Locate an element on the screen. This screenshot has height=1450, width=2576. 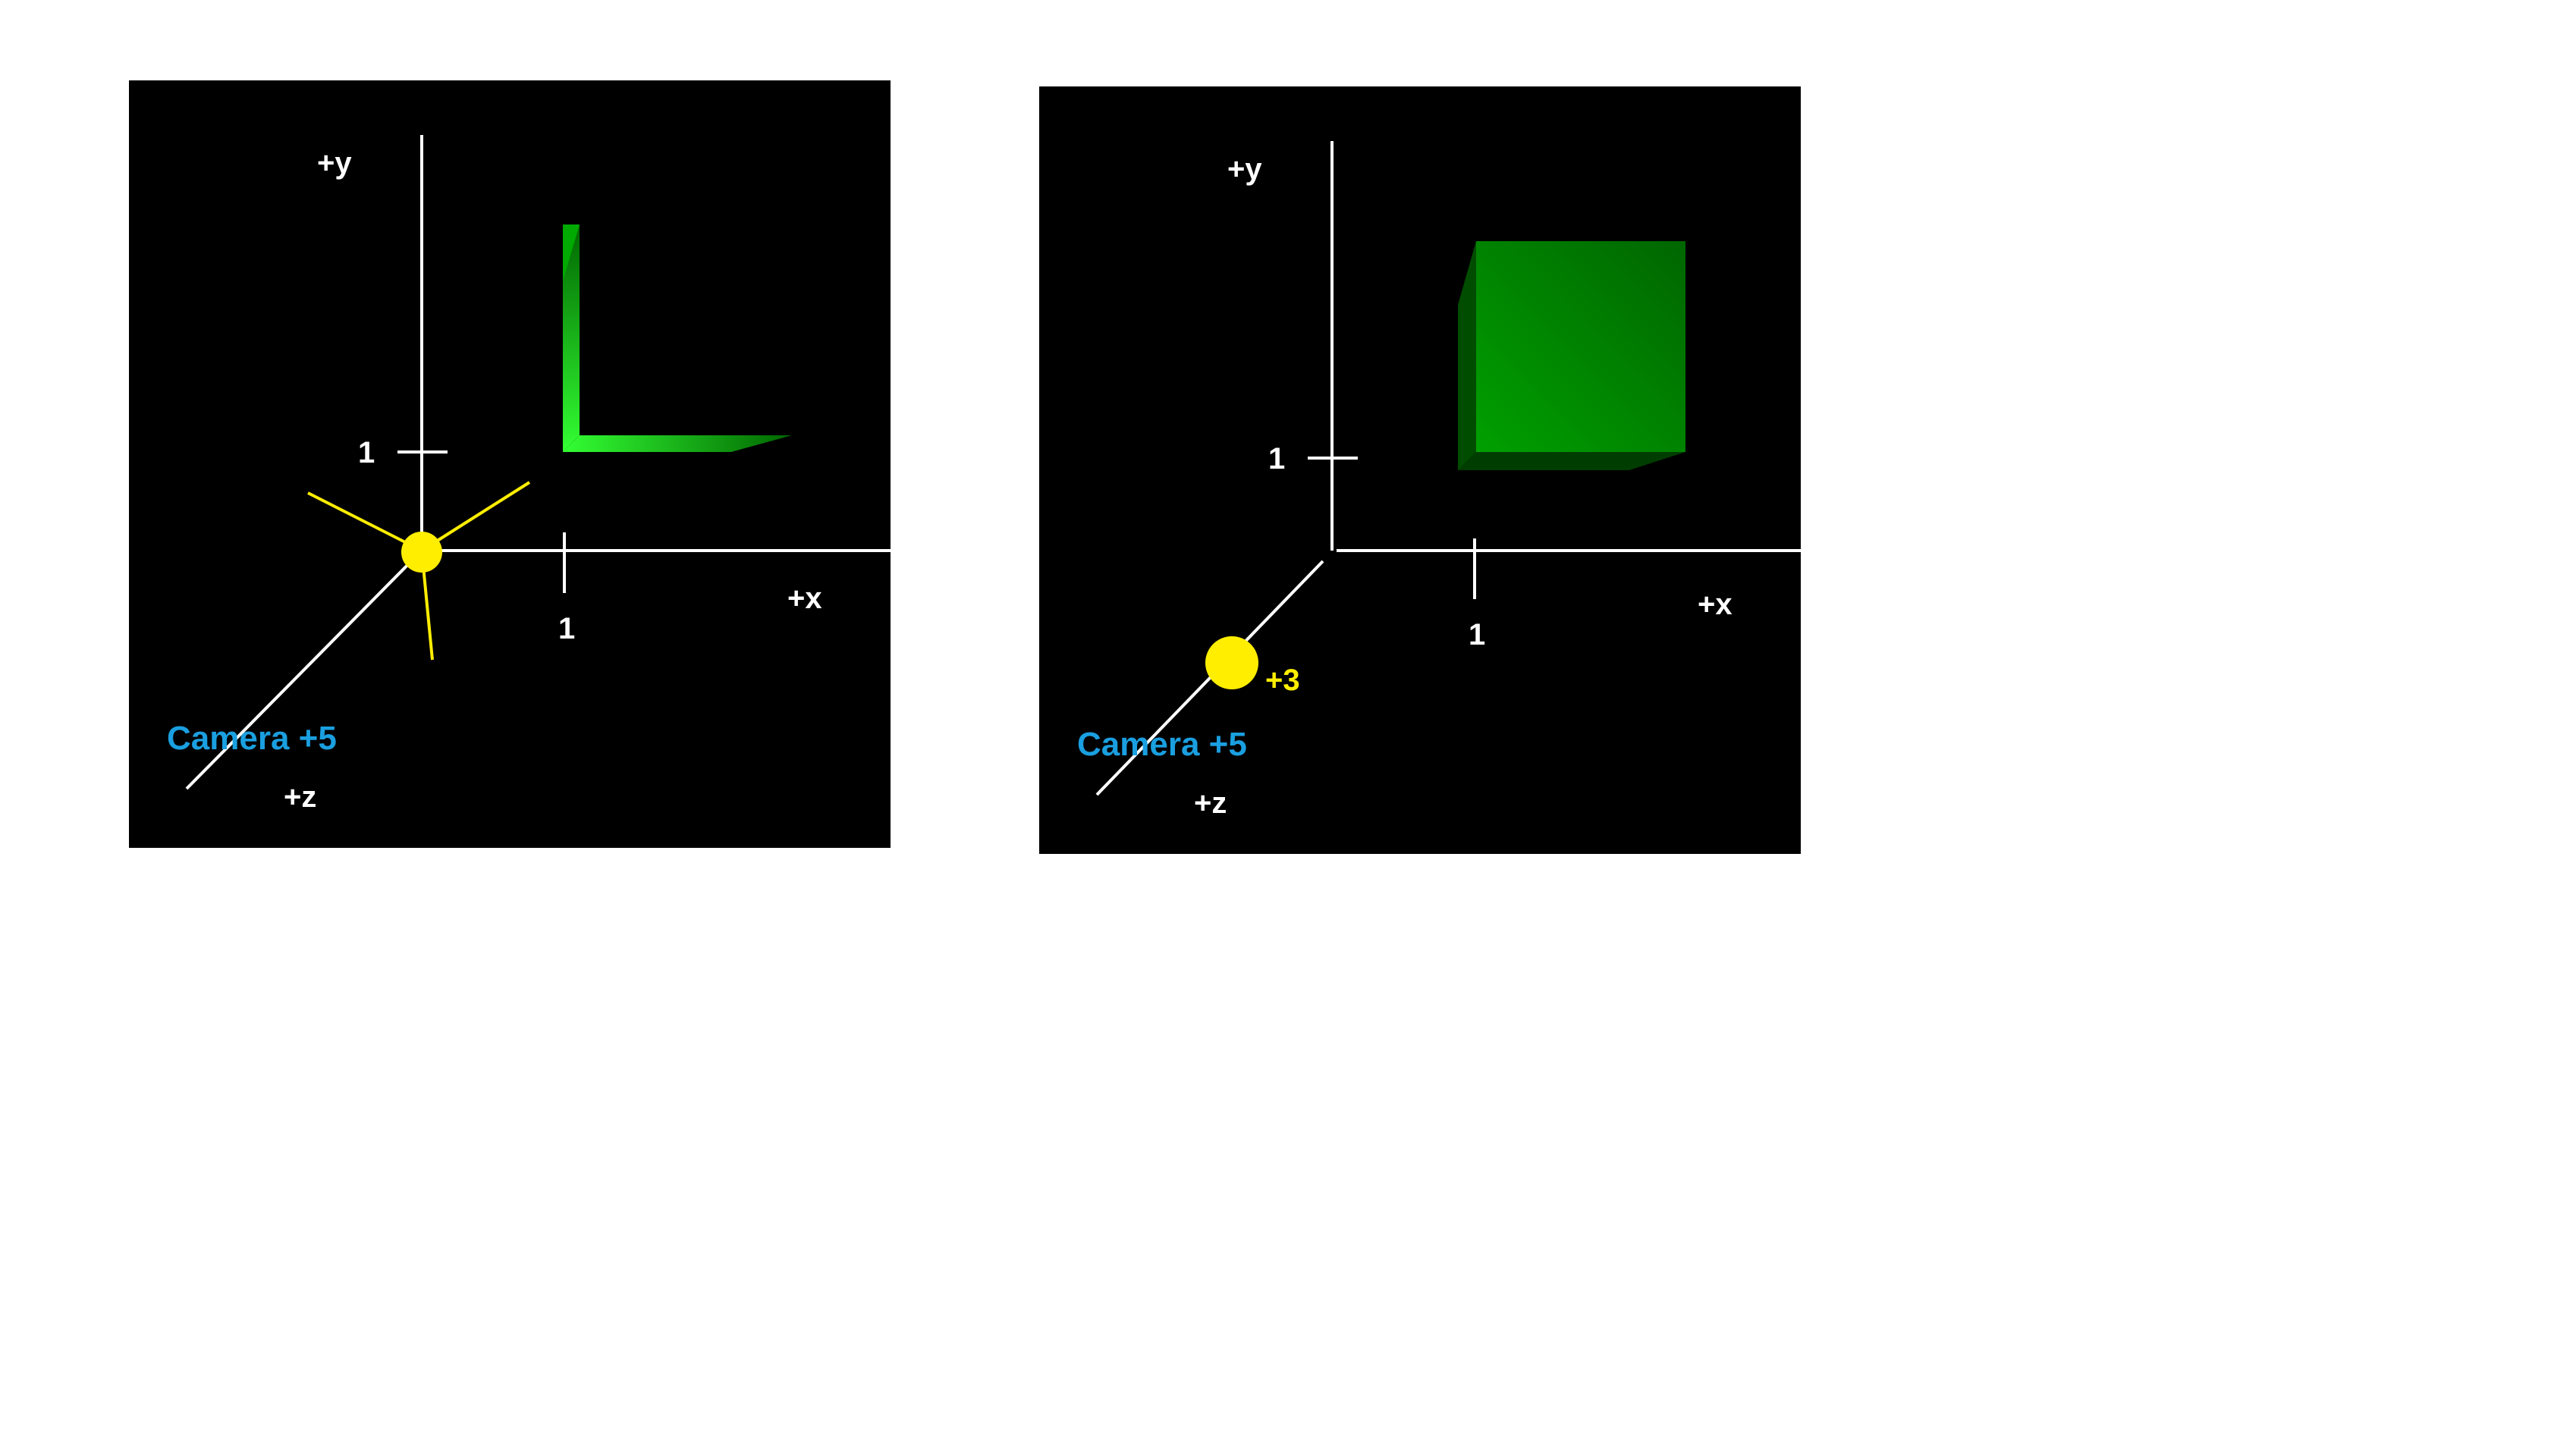
green-l-shape is located at coordinates (677, 338).